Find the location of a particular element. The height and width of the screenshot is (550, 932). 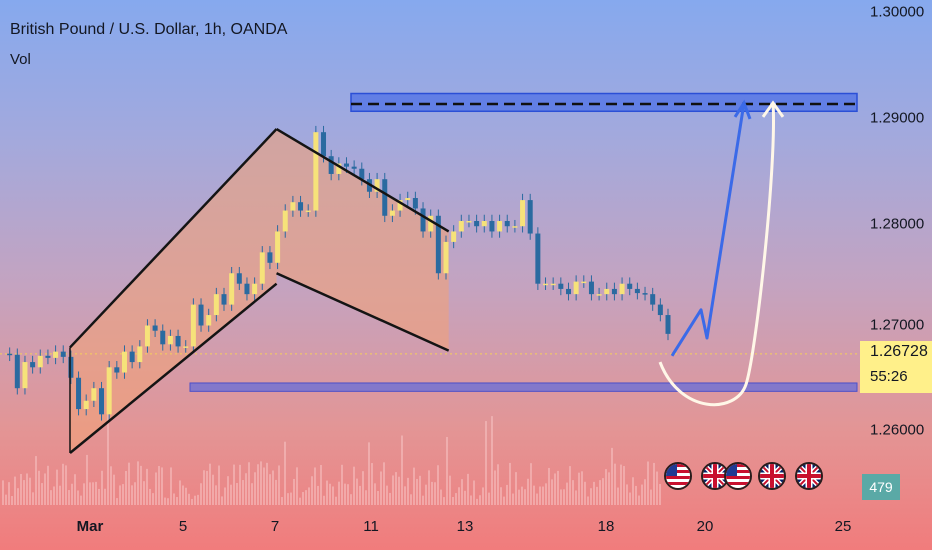

time-tick: 7 is located at coordinates (275, 526).